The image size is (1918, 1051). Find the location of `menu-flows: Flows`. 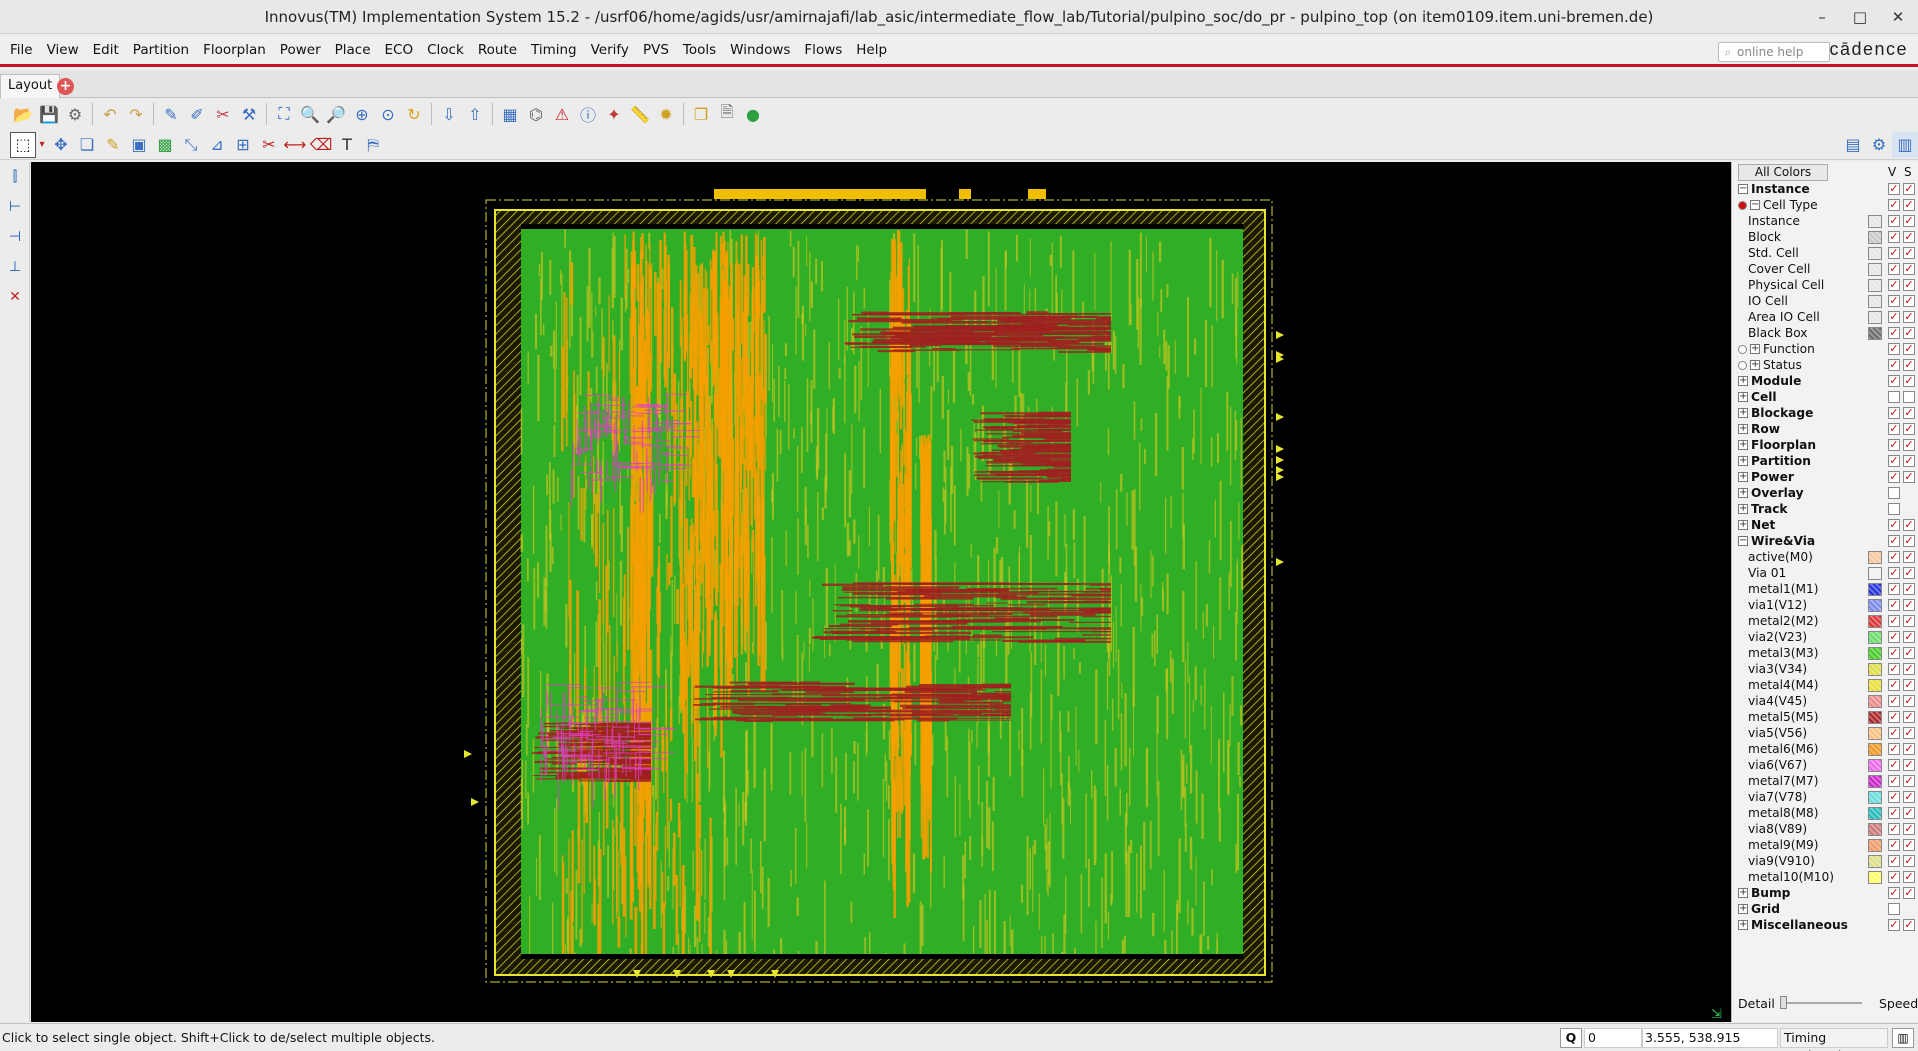

menu-flows: Flows is located at coordinates (823, 49).